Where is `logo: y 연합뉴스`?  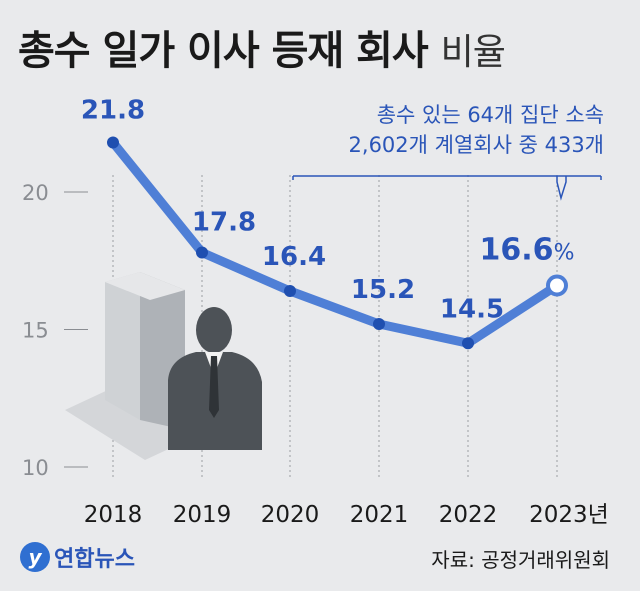 logo: y 연합뉴스 is located at coordinates (77, 557).